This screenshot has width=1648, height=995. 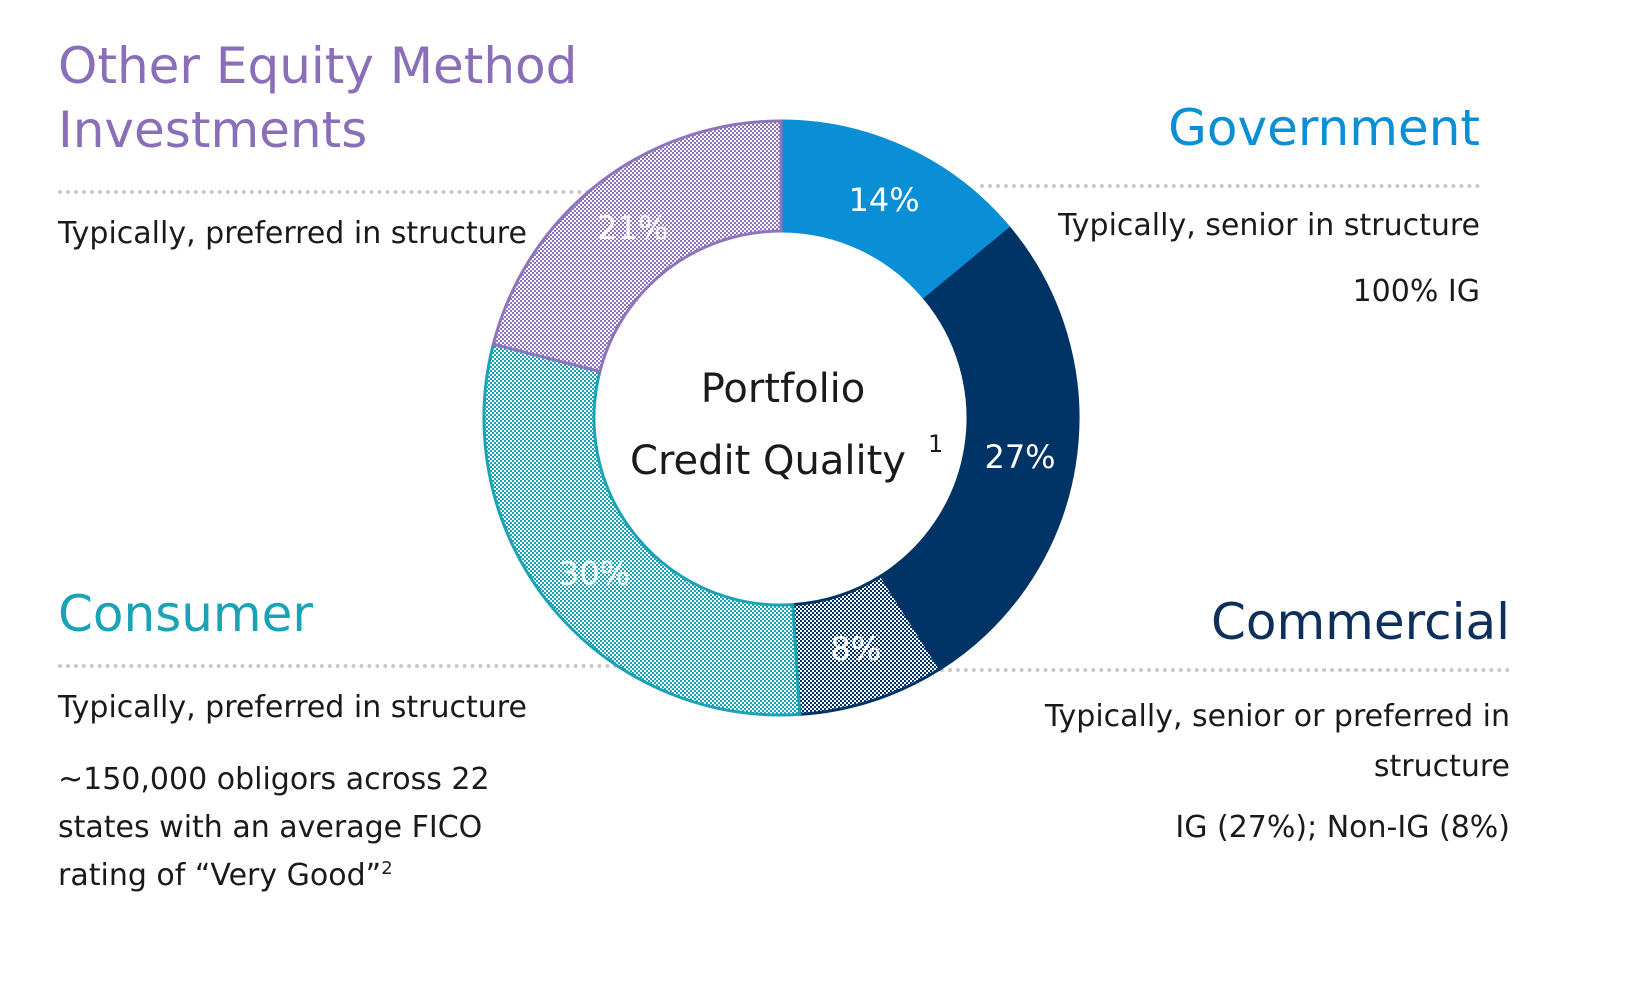 What do you see at coordinates (318, 66) in the screenshot?
I see `other-equity-title-line1: Other Equity Method` at bounding box center [318, 66].